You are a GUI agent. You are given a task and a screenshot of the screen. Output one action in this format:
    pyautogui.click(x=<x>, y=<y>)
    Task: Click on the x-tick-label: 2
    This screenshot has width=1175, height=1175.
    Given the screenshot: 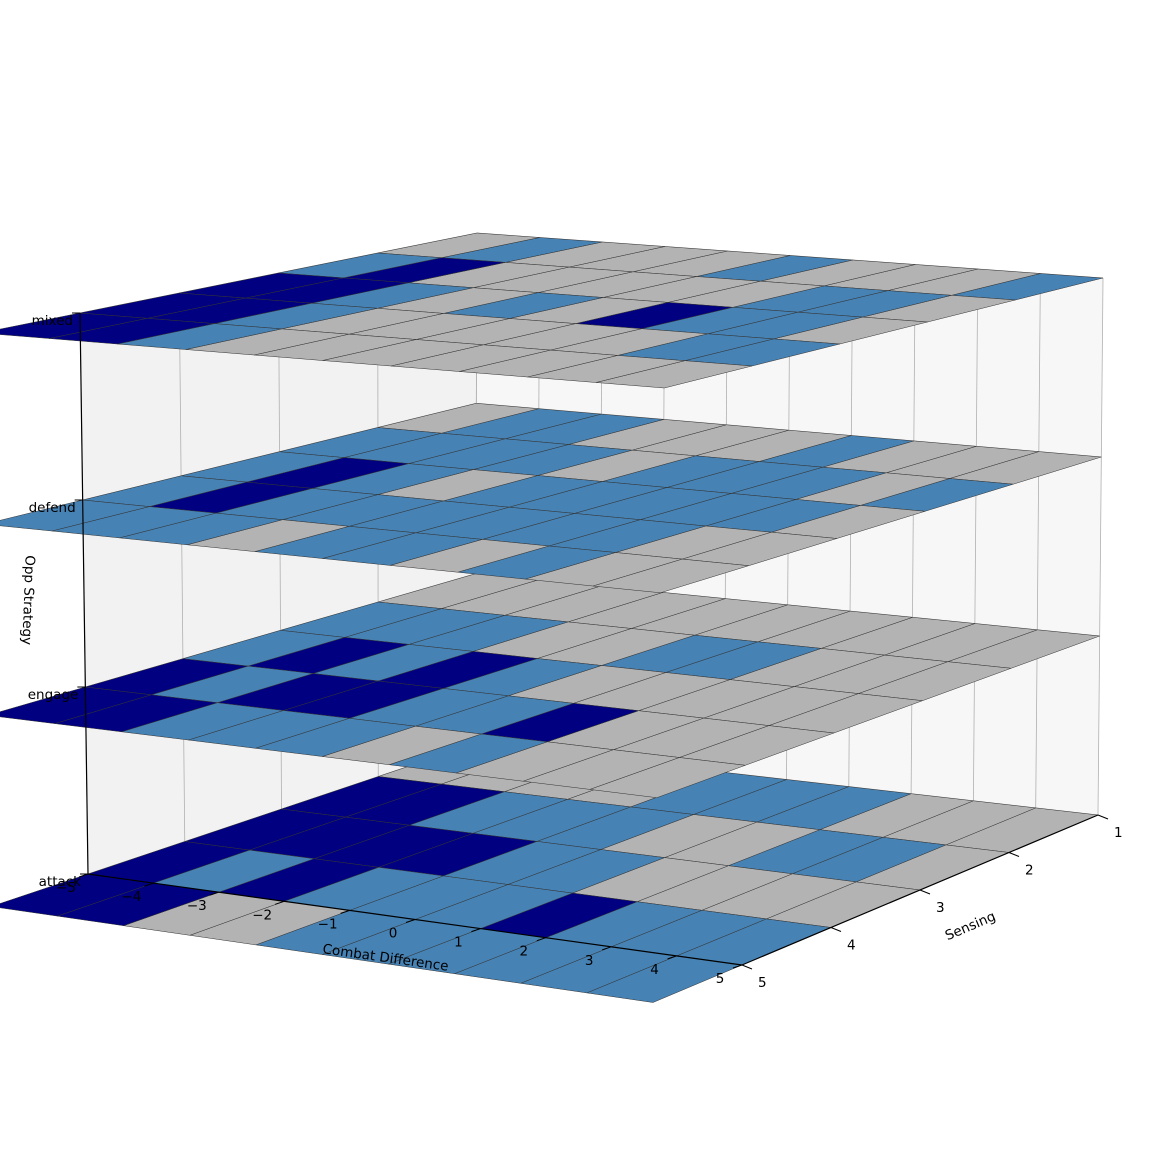 What is the action you would take?
    pyautogui.click(x=524, y=952)
    